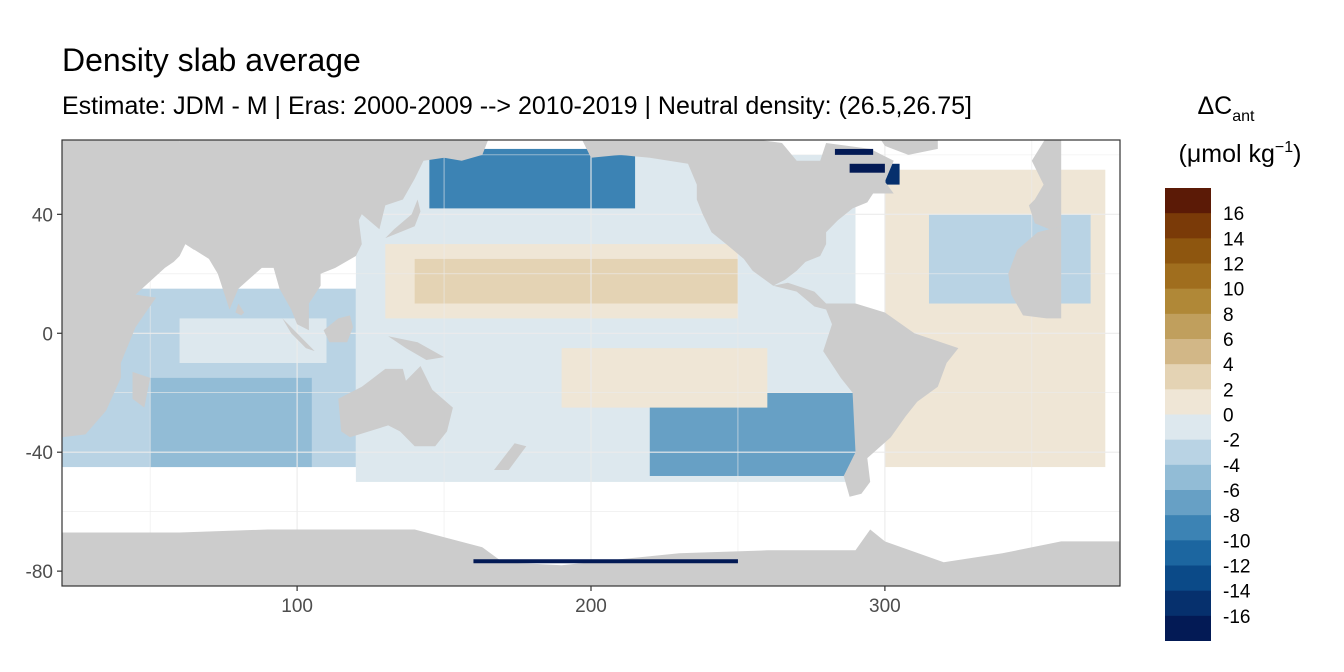  What do you see at coordinates (591, 606) in the screenshot?
I see `x-tick-label: 200` at bounding box center [591, 606].